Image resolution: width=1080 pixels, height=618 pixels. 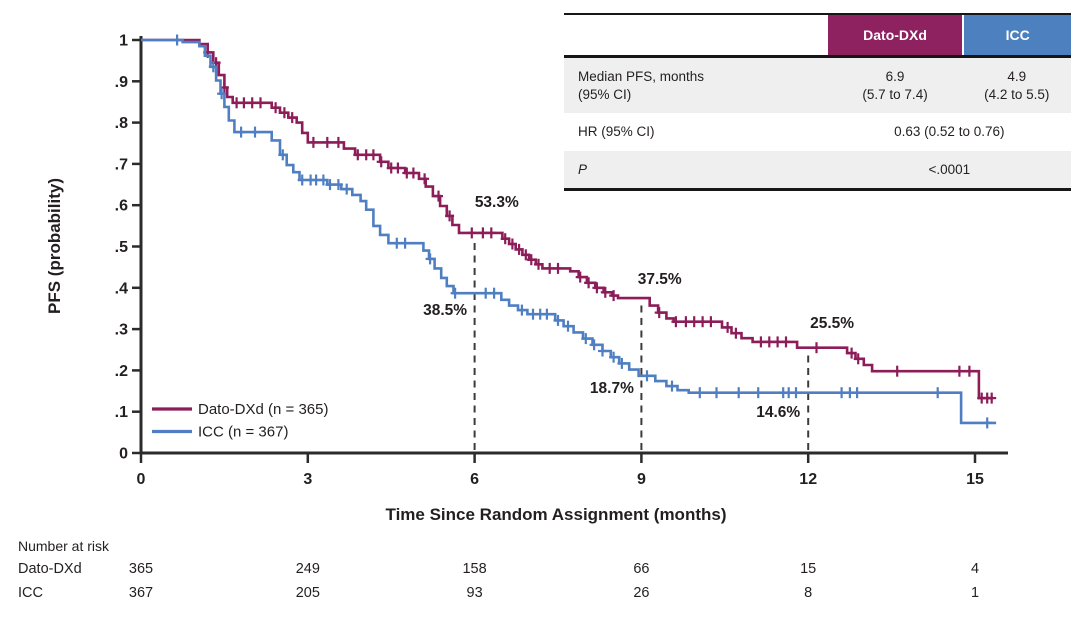 What do you see at coordinates (240, 421) in the screenshot?
I see `legend: Dato-DXd (n = 365) ICC (n = 367)` at bounding box center [240, 421].